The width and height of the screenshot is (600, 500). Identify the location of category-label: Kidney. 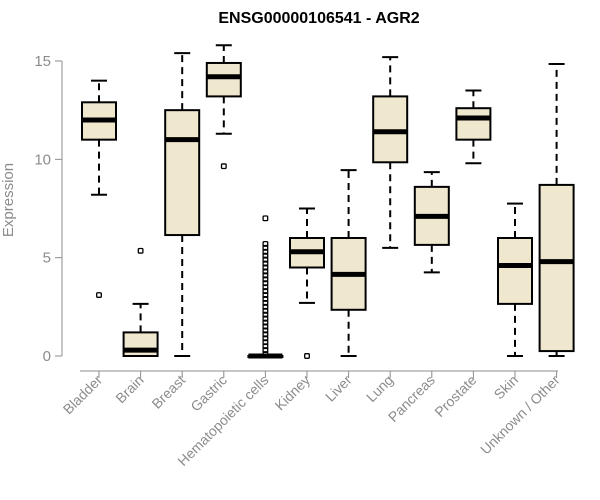
(293, 393).